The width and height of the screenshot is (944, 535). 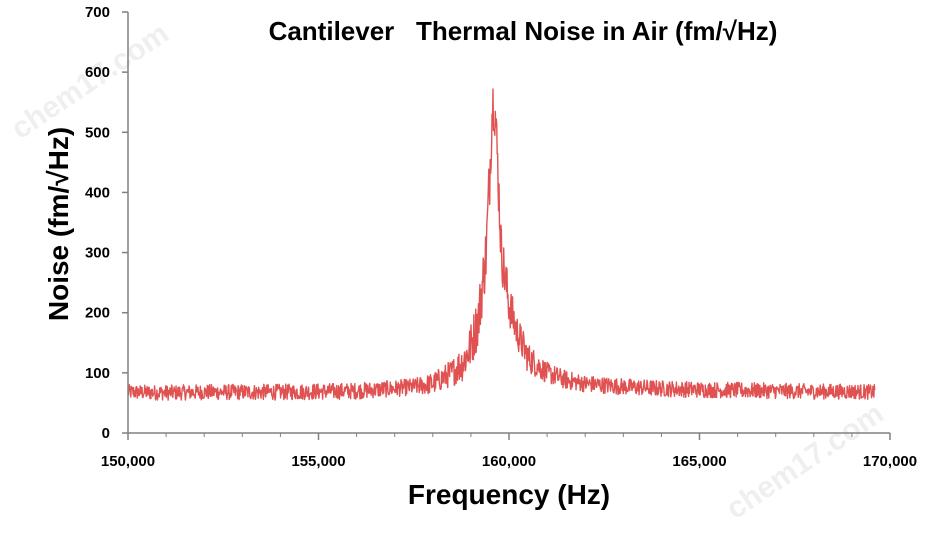 I want to click on y-axis-title: Noise (fm/√Hz), so click(x=58, y=224).